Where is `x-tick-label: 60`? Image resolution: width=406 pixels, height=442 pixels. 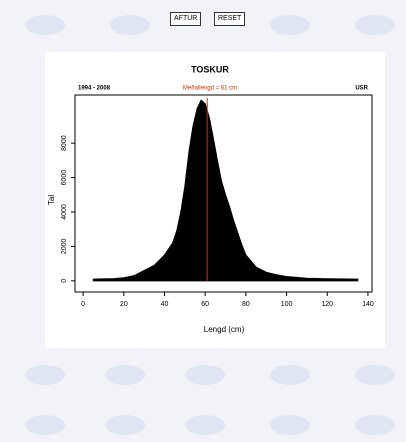
x-tick-label: 60 is located at coordinates (205, 304).